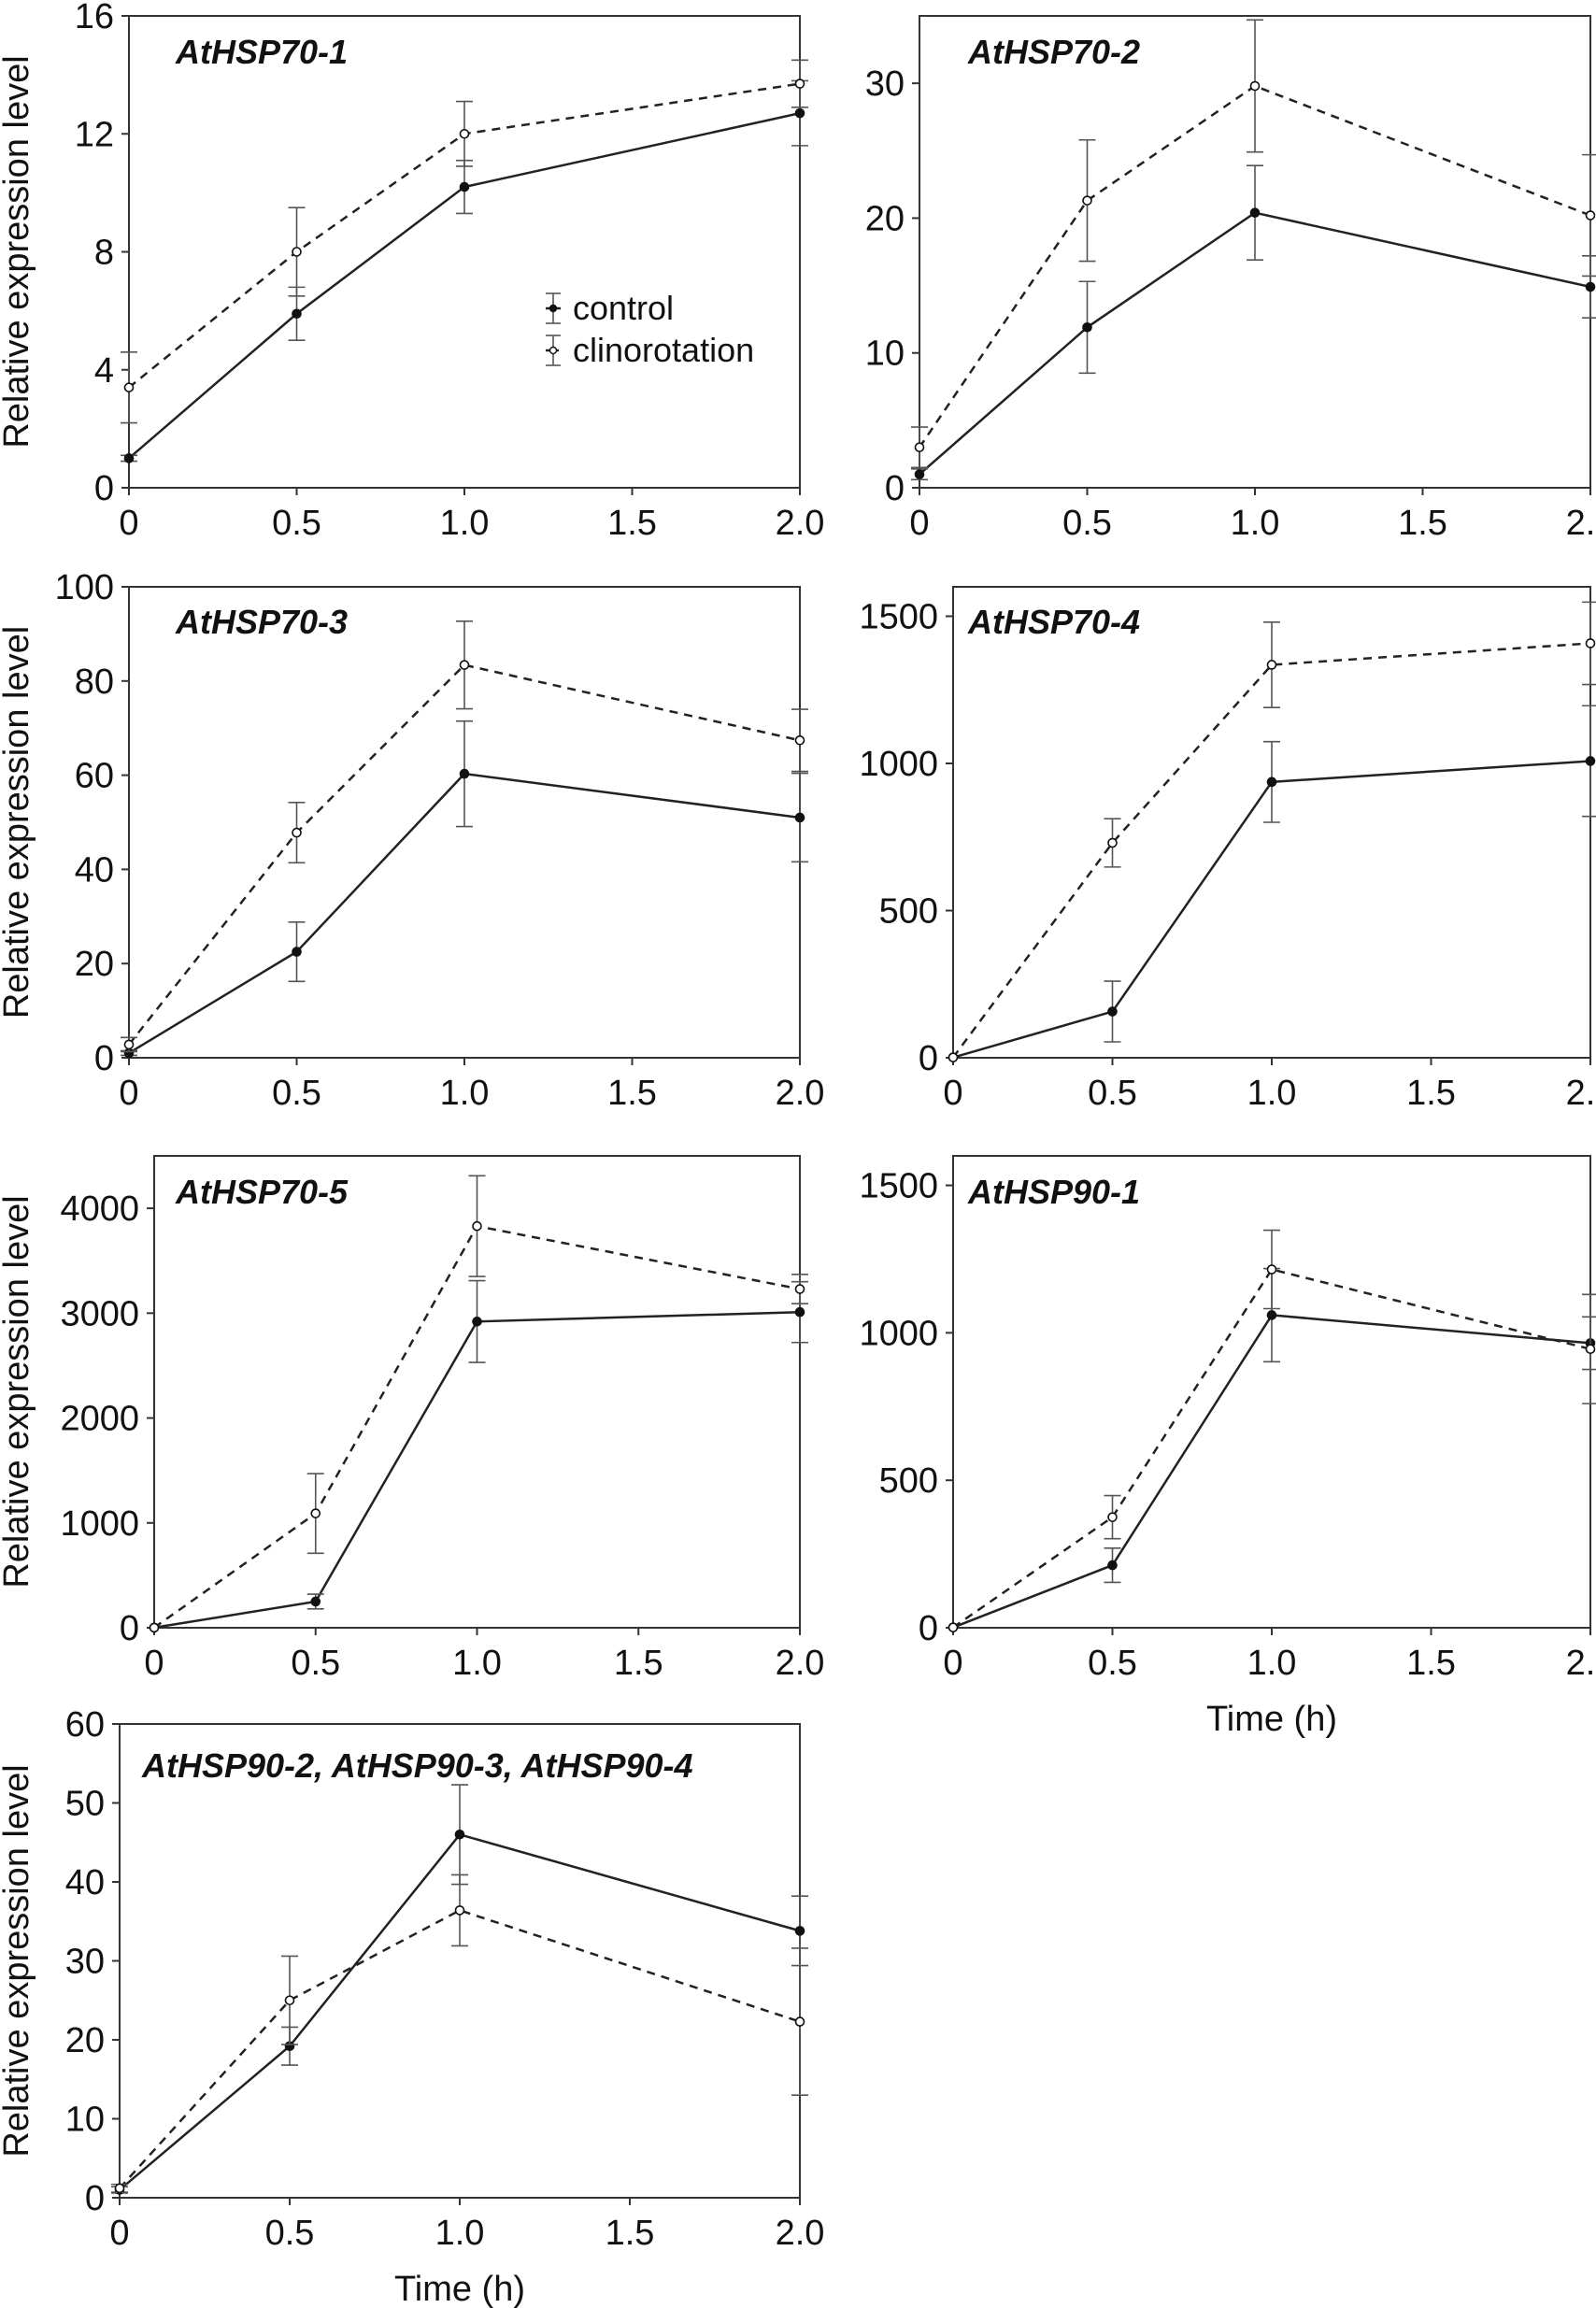 The image size is (1596, 2308). I want to click on legend: control clinorotation, so click(650, 329).